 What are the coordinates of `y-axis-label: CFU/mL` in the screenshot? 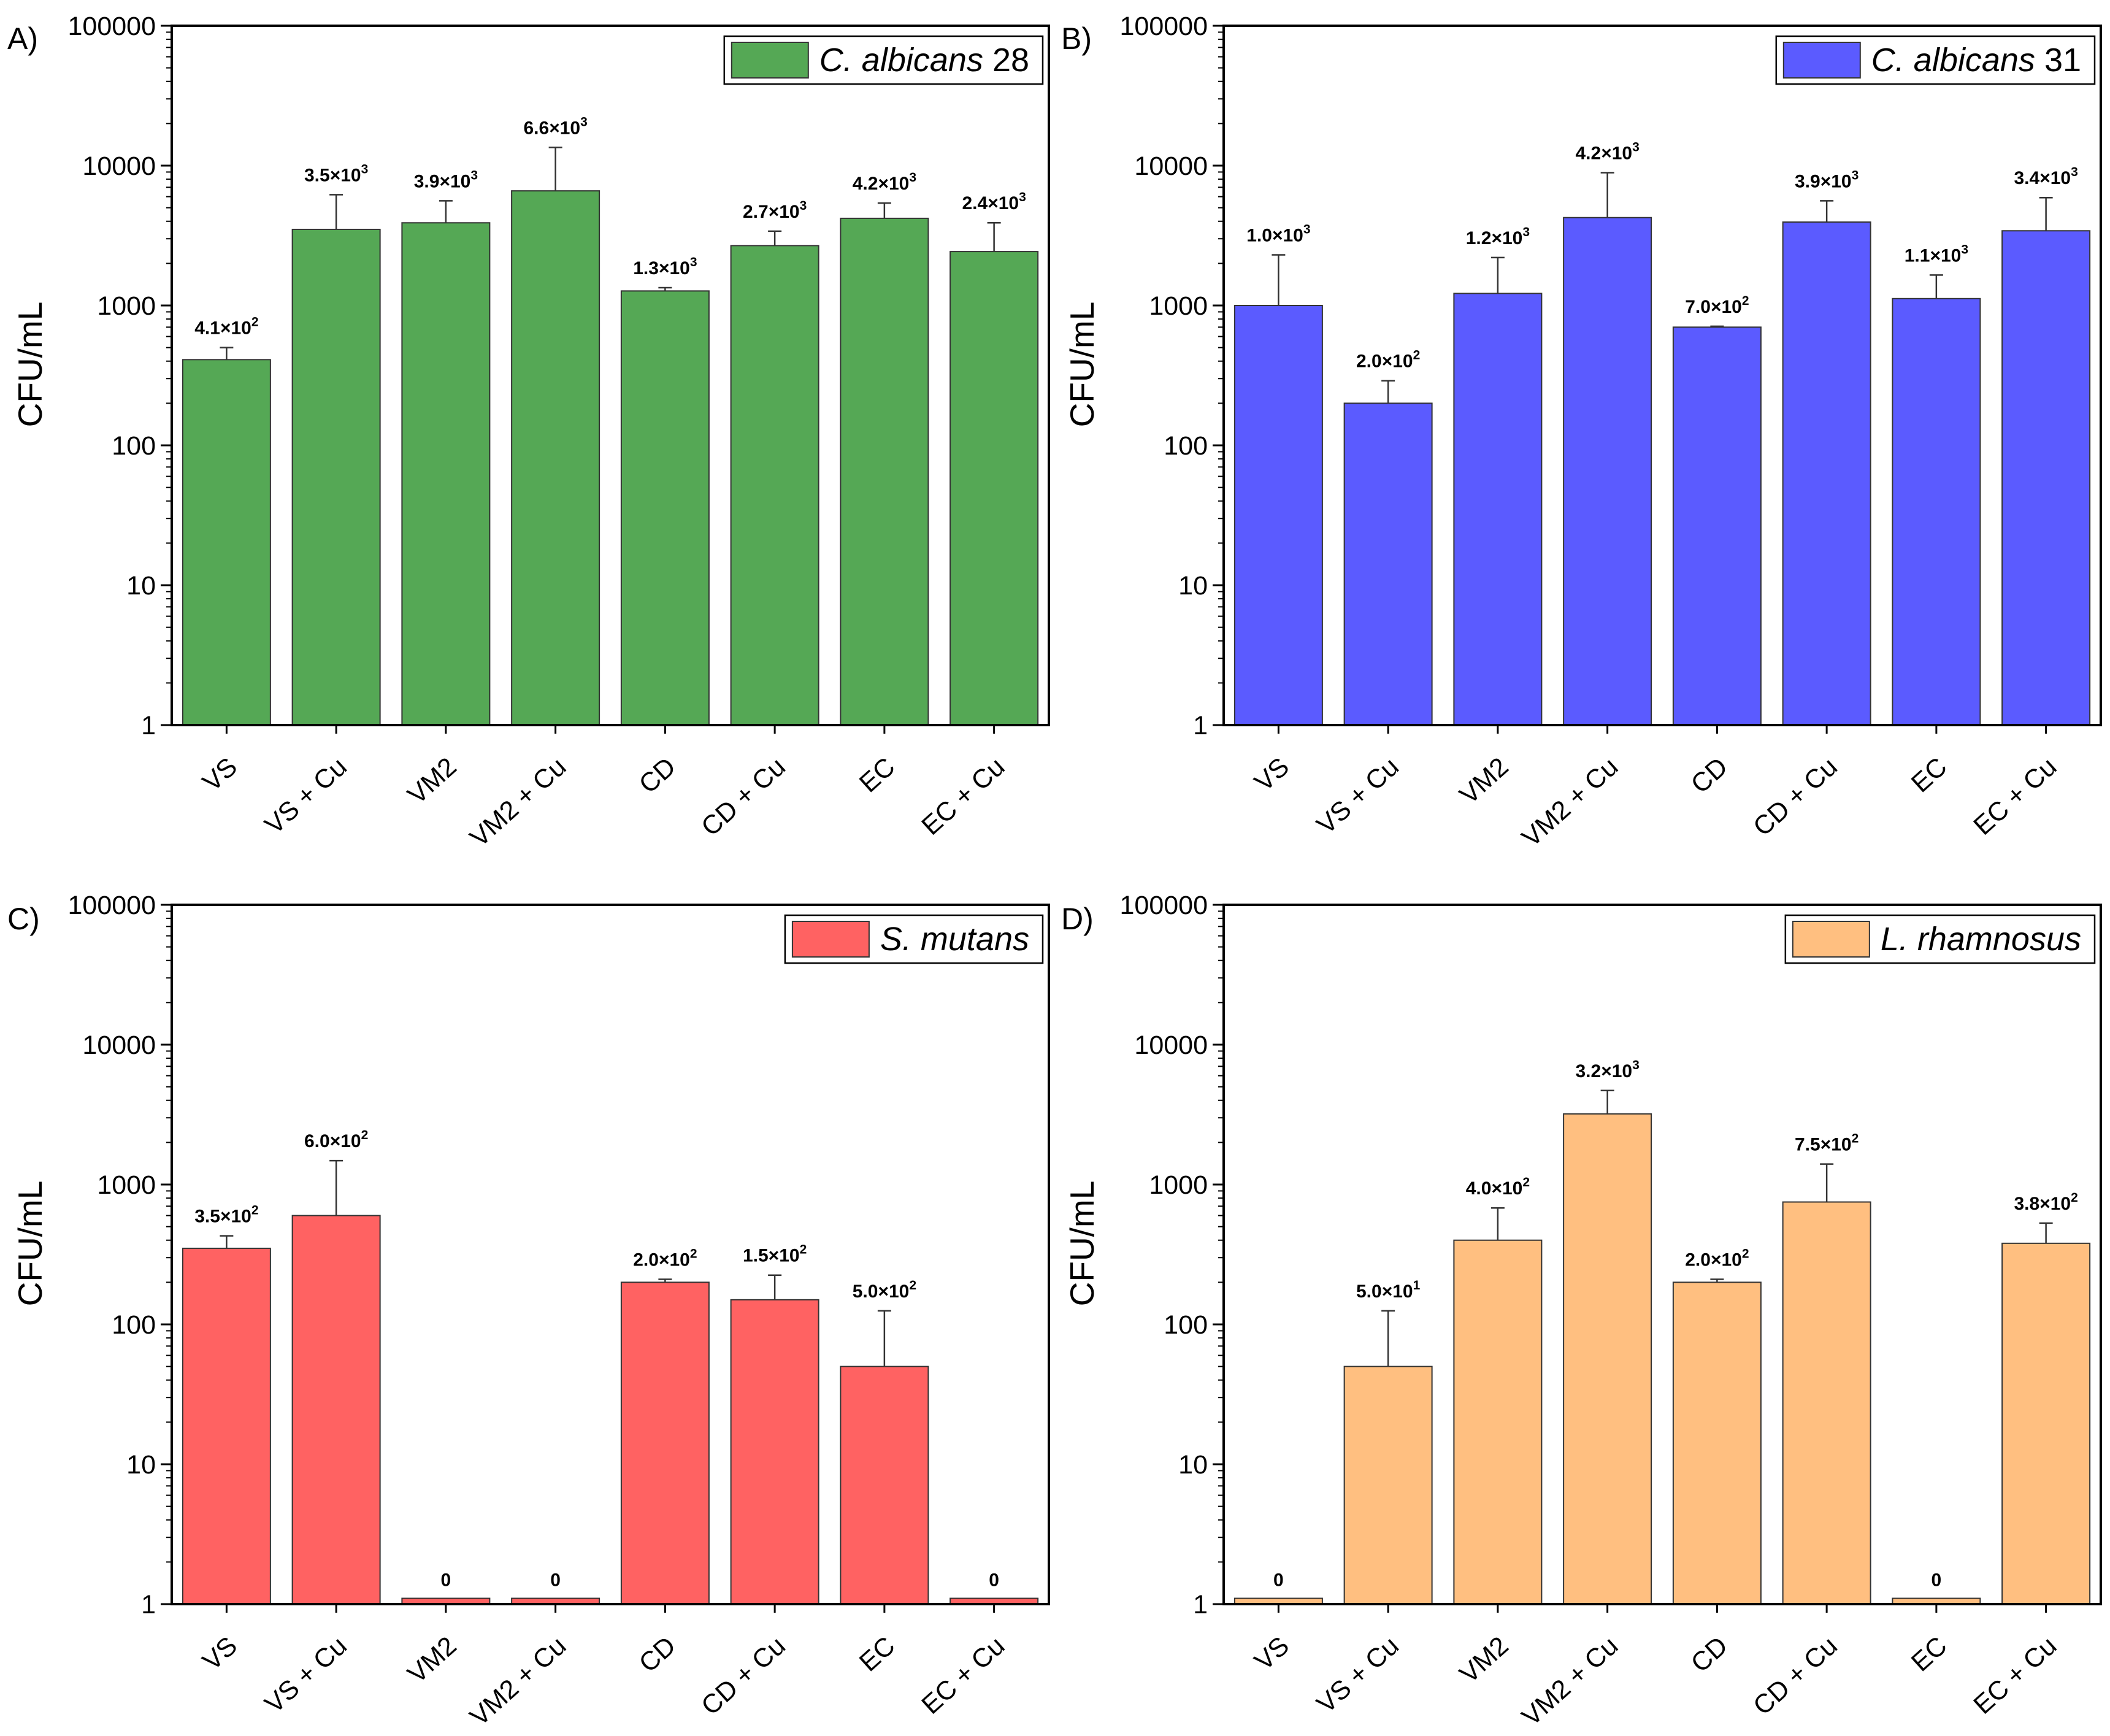 It's located at (30, 365).